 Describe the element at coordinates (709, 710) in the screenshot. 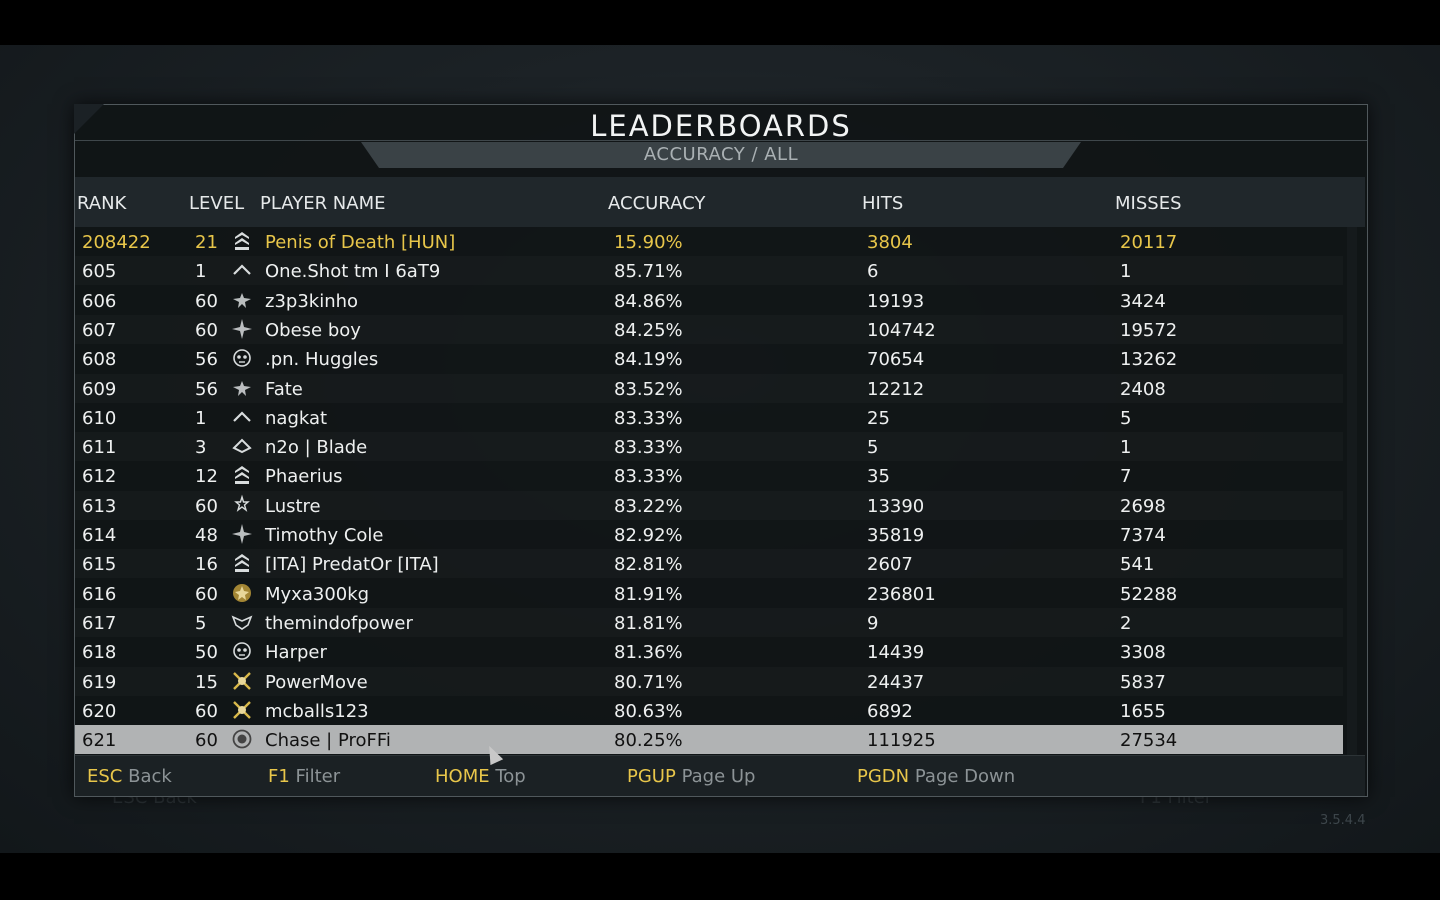

I see `table-row: 620 60 mcballs123 80.63% 6892 1655` at that location.